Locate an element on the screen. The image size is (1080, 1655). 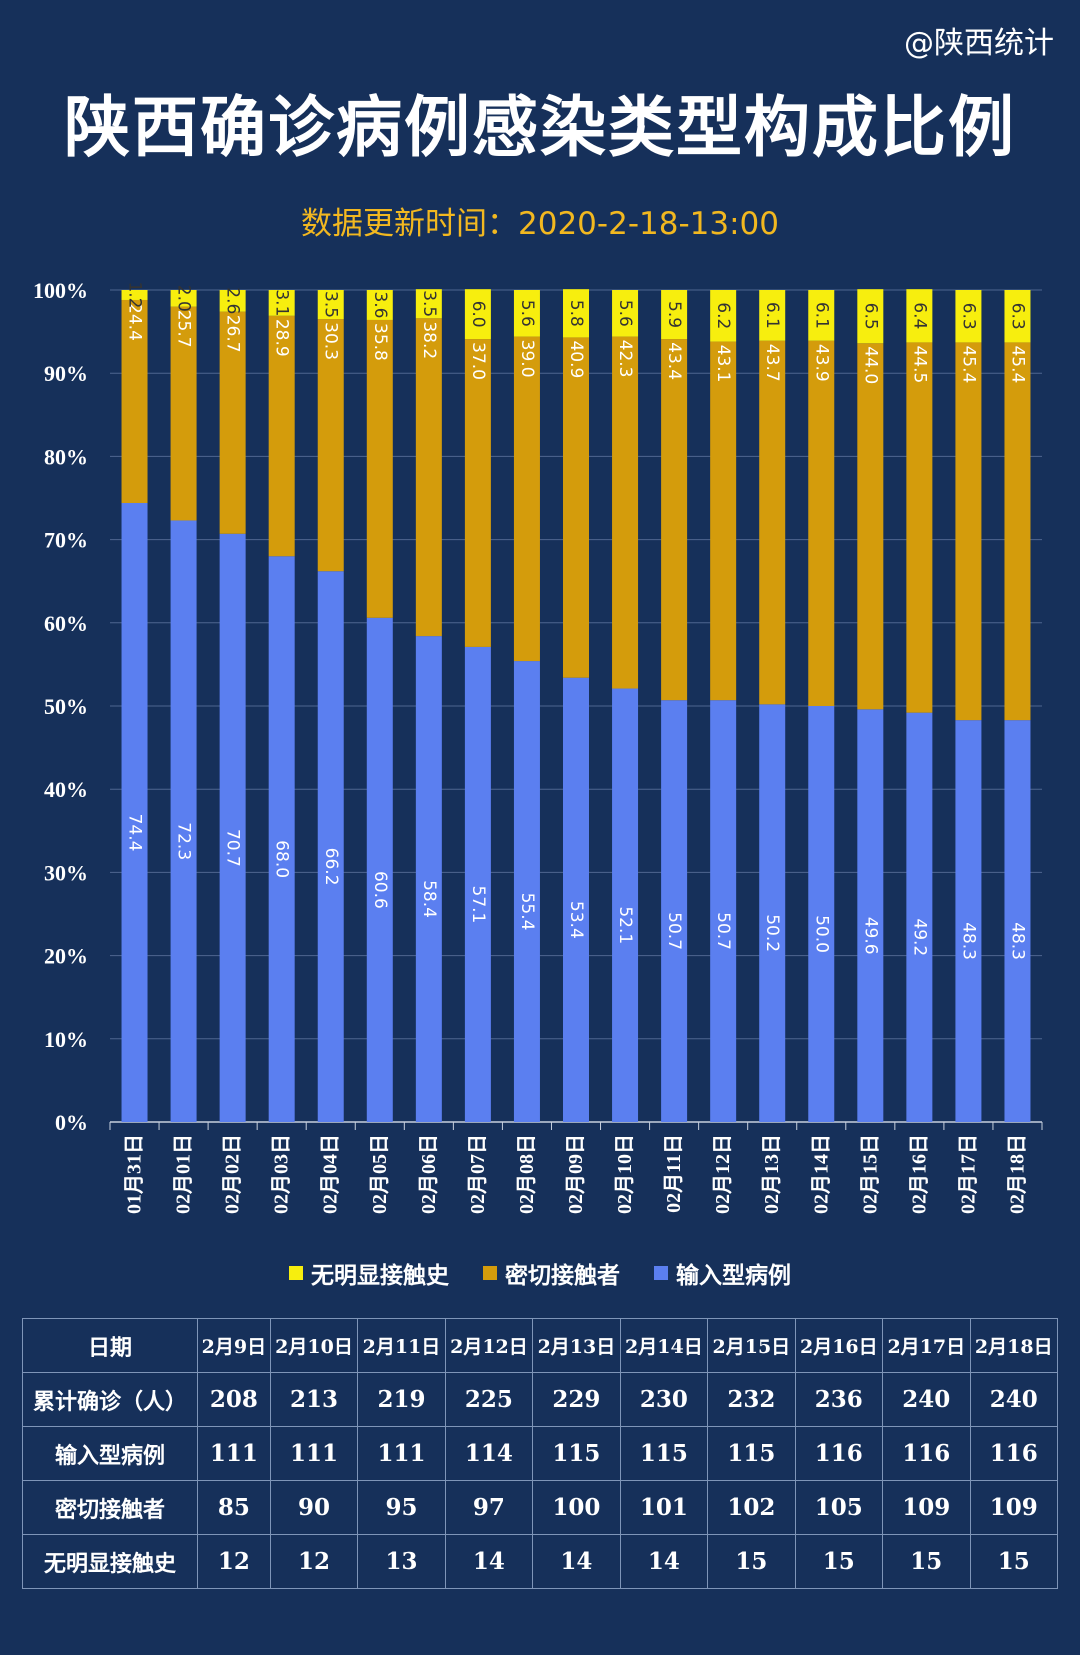
data-label: 2.6 is located at coordinates (233, 300).